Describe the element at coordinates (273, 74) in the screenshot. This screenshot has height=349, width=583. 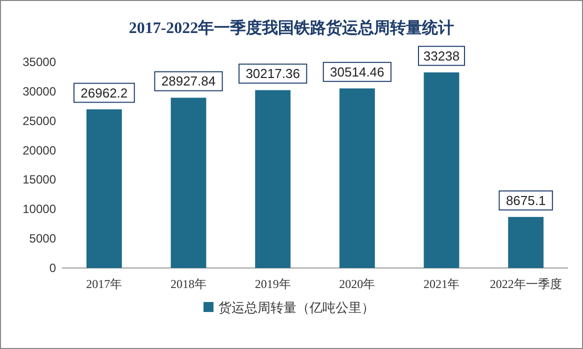
I see `data-label: 30217.36` at that location.